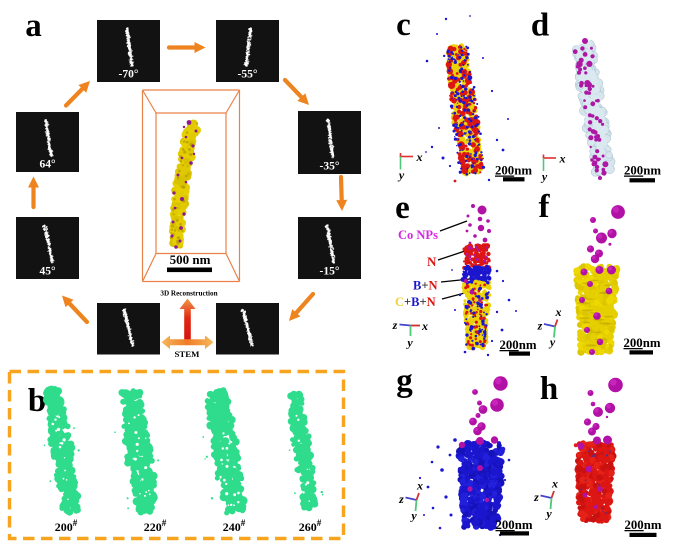  I want to click on svg-text: 200#, so click(66, 526).